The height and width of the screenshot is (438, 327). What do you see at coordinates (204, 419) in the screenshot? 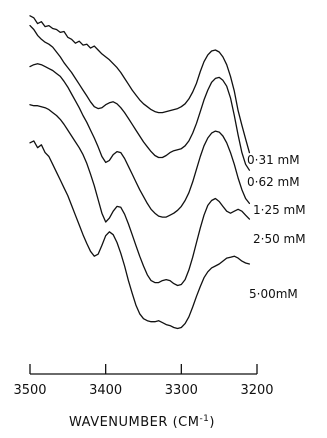
I see `x-axis-title-superscript: -1` at bounding box center [204, 419].